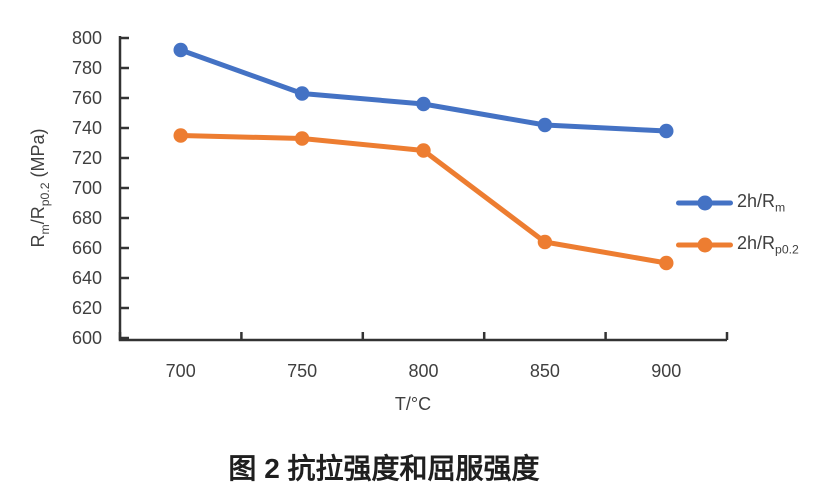  What do you see at coordinates (768, 244) in the screenshot?
I see `legend-label-rp02: 2h/Rp0.2` at bounding box center [768, 244].